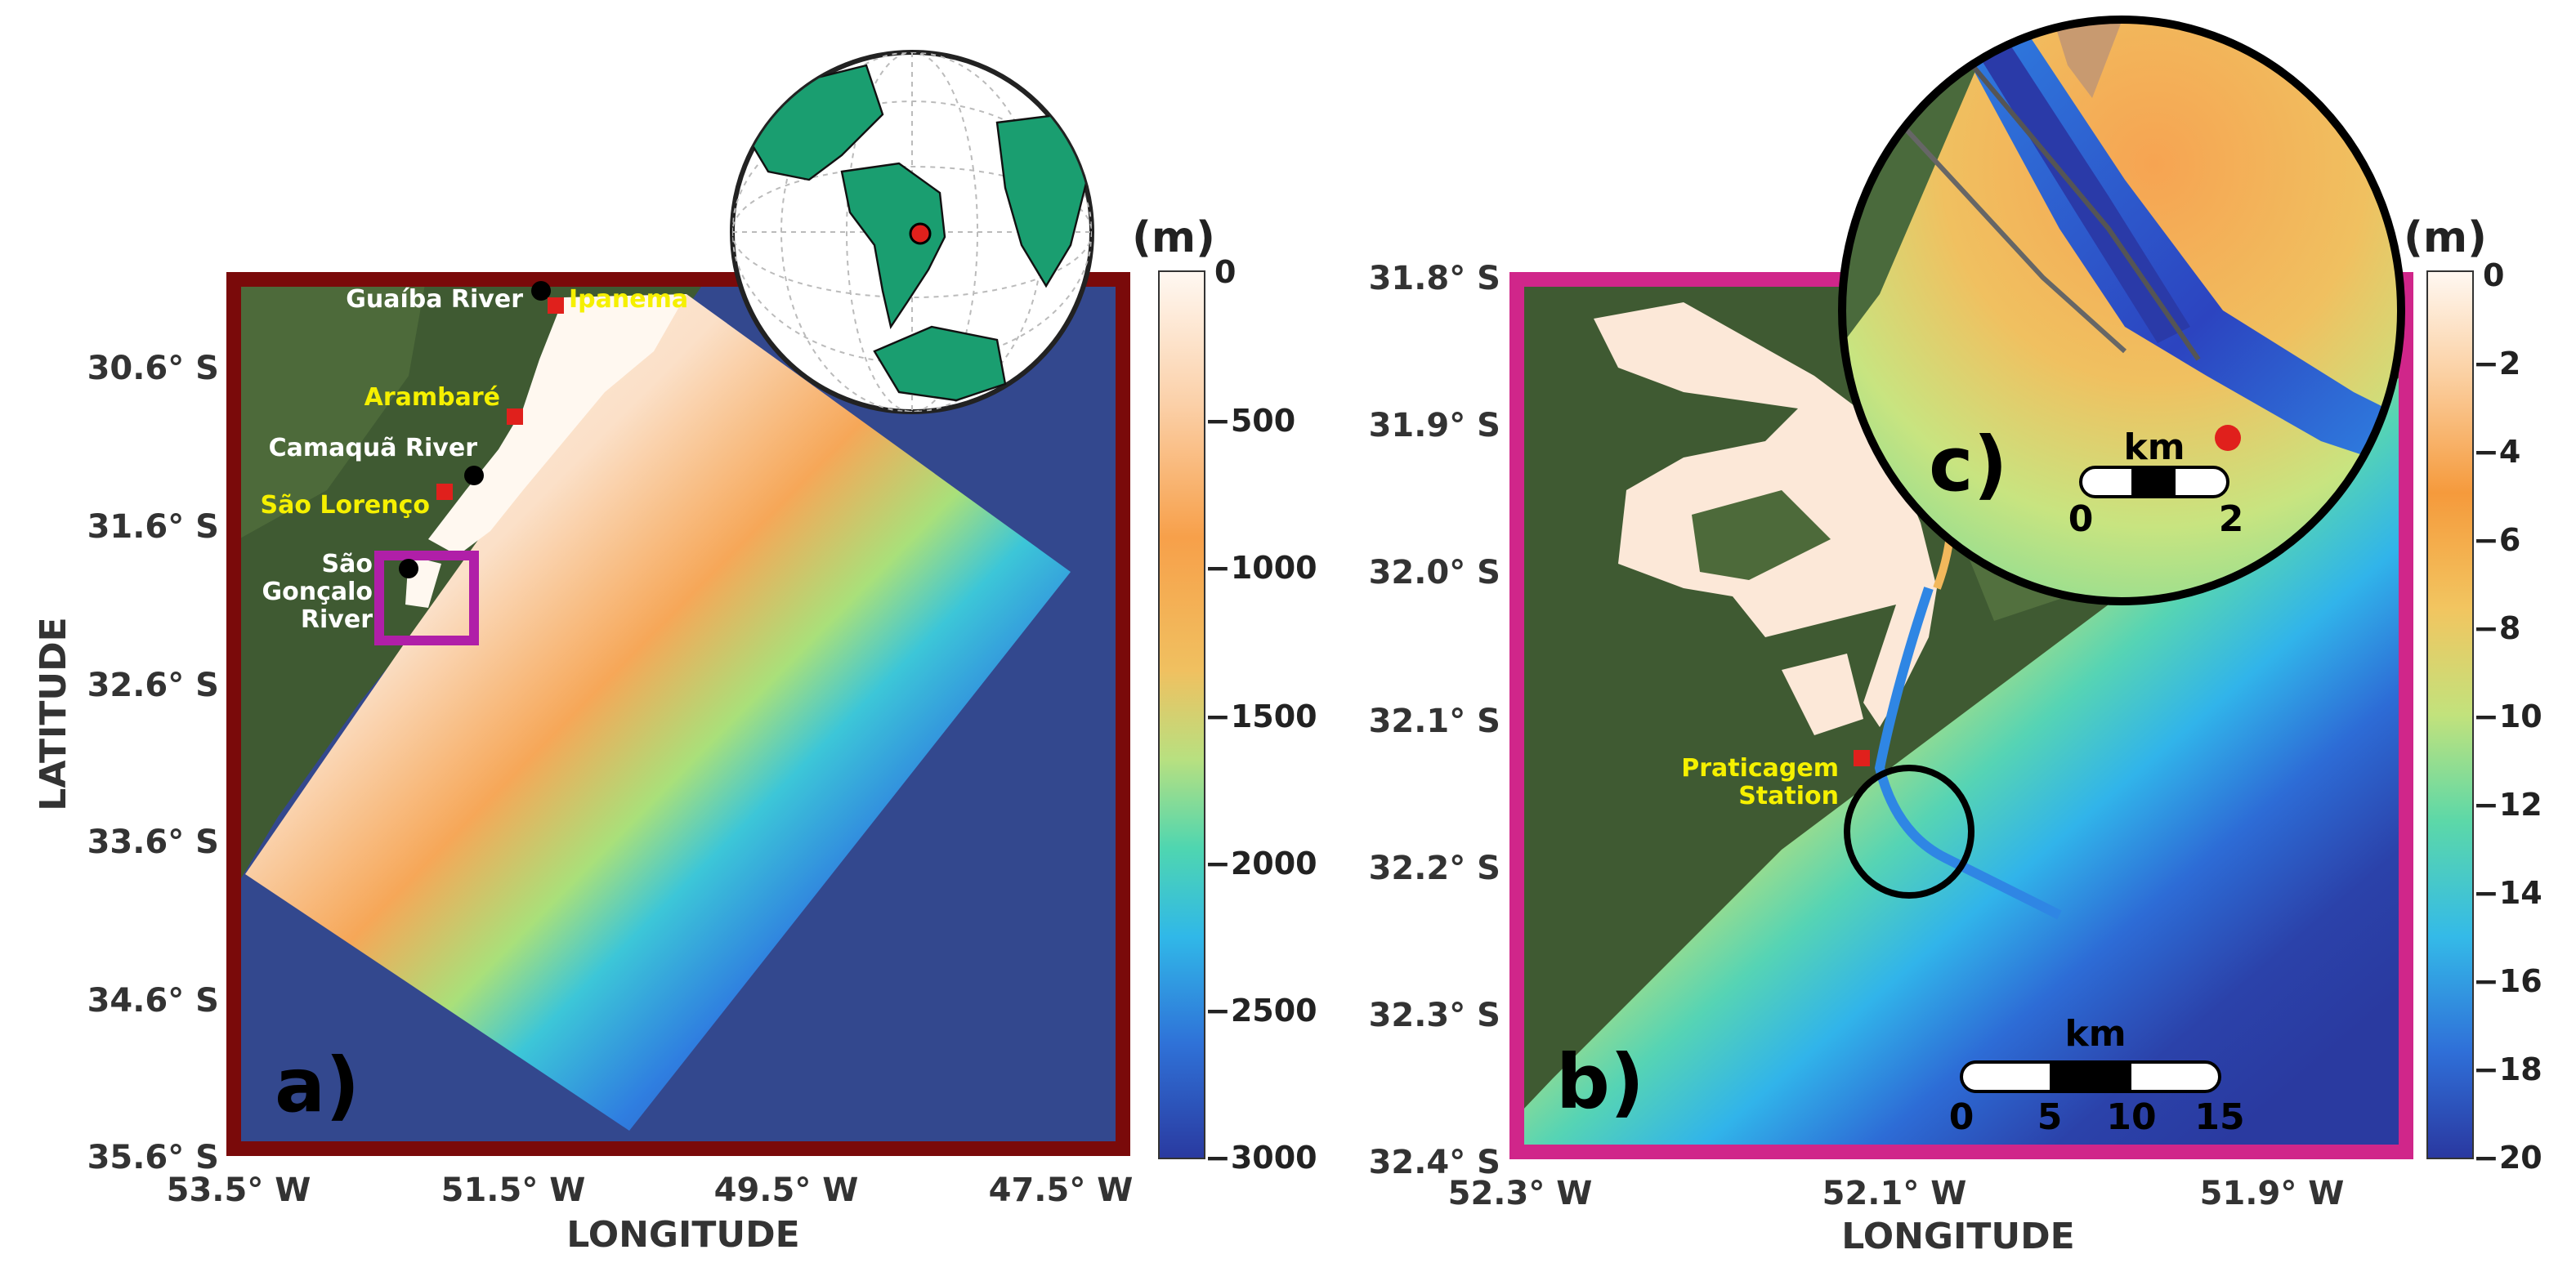  Describe the element at coordinates (1862, 758) in the screenshot. I see `praticagem-station-marker` at that location.